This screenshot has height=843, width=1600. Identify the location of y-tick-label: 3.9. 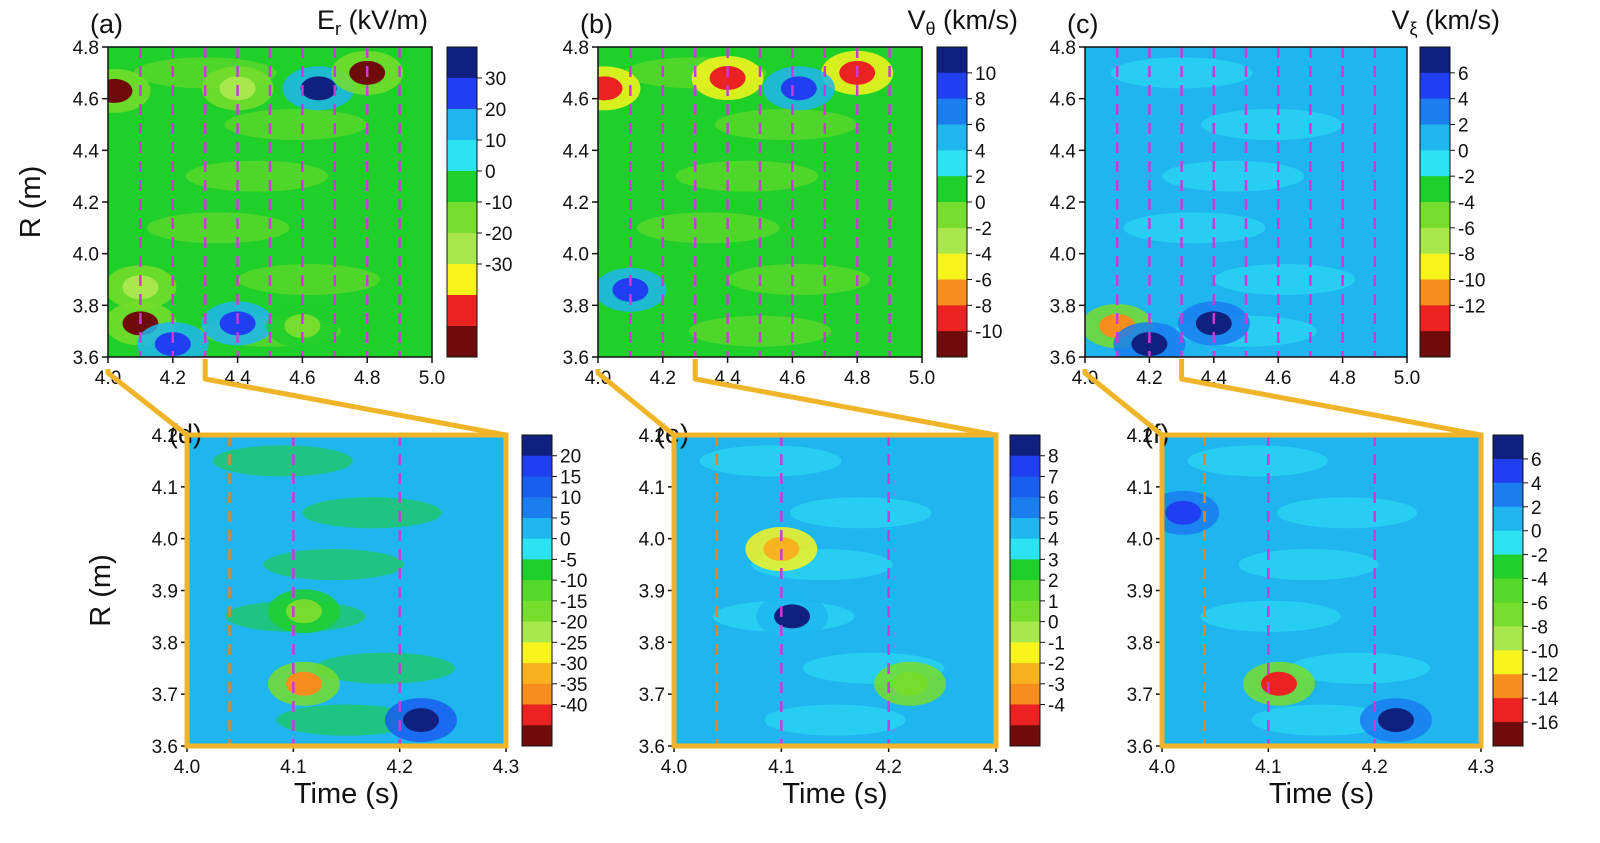
(165, 592).